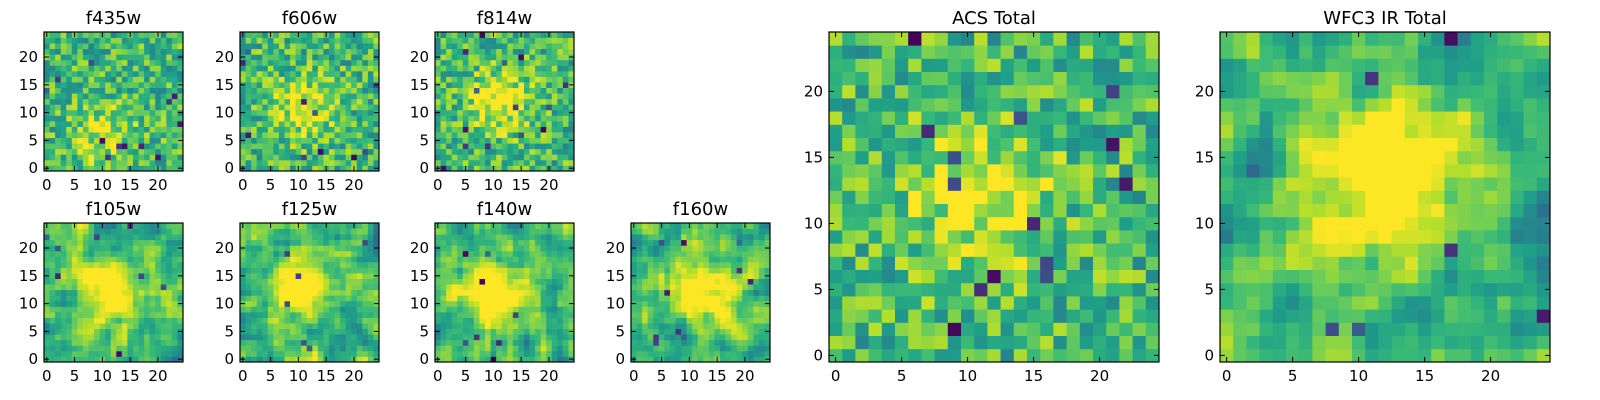  What do you see at coordinates (310, 293) in the screenshot?
I see `heatmap-cells` at bounding box center [310, 293].